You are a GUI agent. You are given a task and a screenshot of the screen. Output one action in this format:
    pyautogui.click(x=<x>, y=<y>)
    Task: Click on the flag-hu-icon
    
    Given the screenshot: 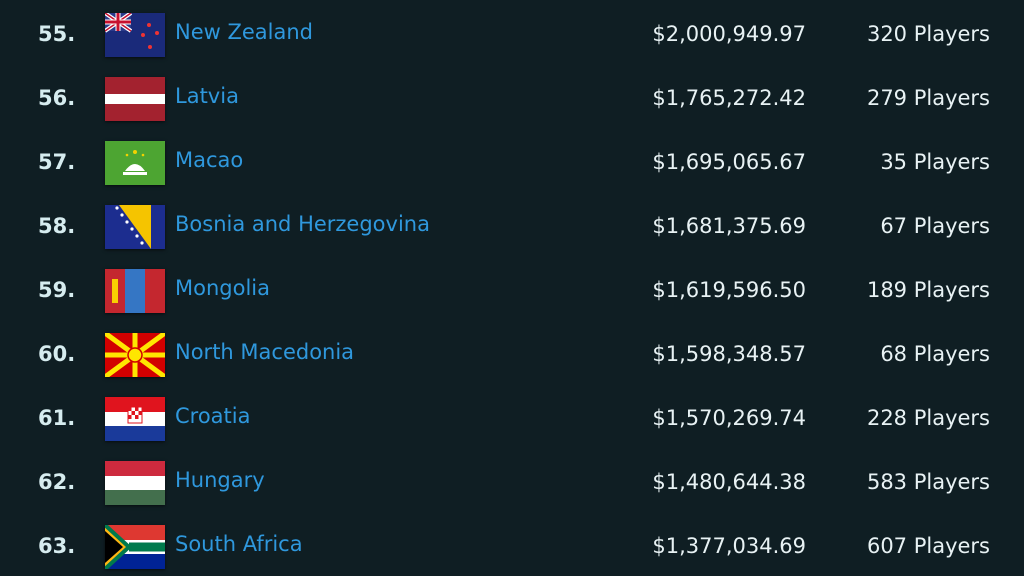 What is the action you would take?
    pyautogui.click(x=135, y=483)
    